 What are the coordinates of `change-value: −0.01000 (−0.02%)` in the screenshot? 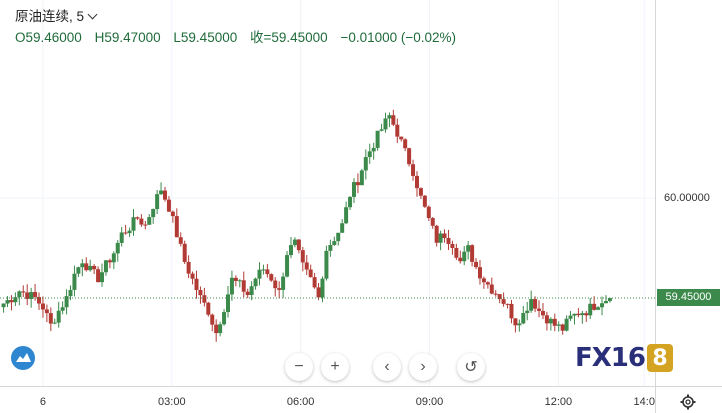 It's located at (398, 37).